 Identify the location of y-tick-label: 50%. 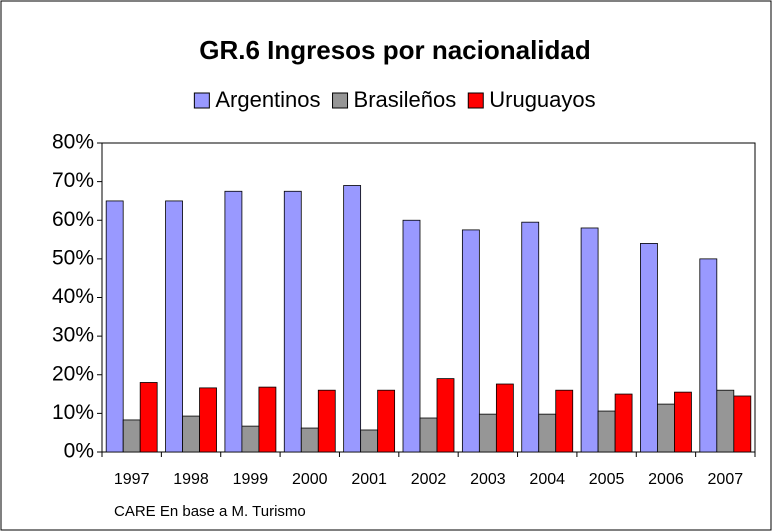
(73, 257).